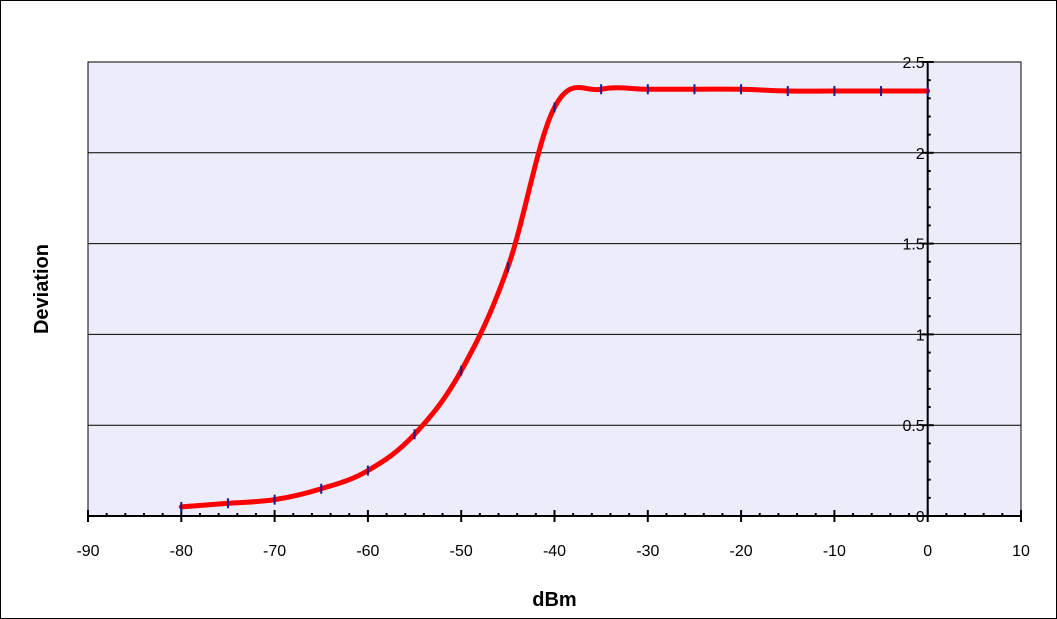 The image size is (1057, 619). Describe the element at coordinates (274, 551) in the screenshot. I see `x-tick-label: -70` at that location.